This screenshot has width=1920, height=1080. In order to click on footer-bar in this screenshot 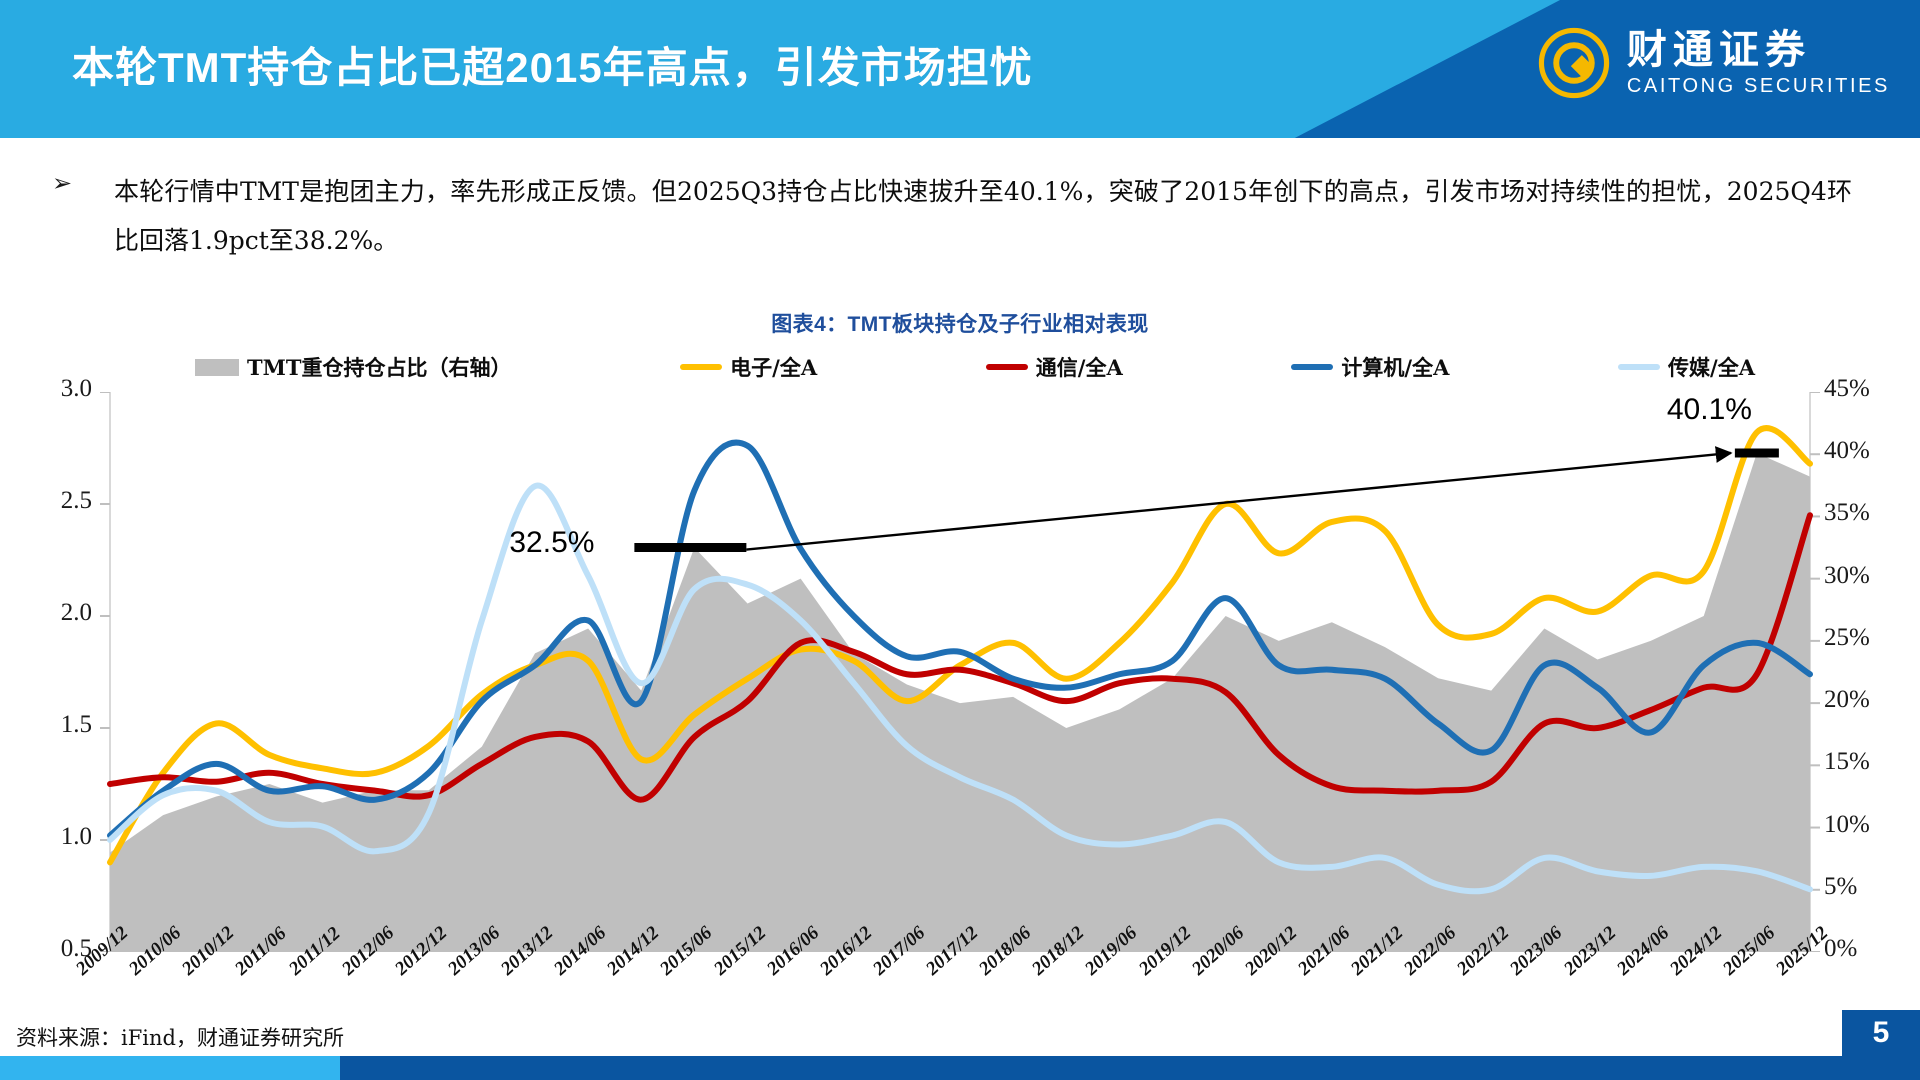, I will do `click(960, 1068)`.